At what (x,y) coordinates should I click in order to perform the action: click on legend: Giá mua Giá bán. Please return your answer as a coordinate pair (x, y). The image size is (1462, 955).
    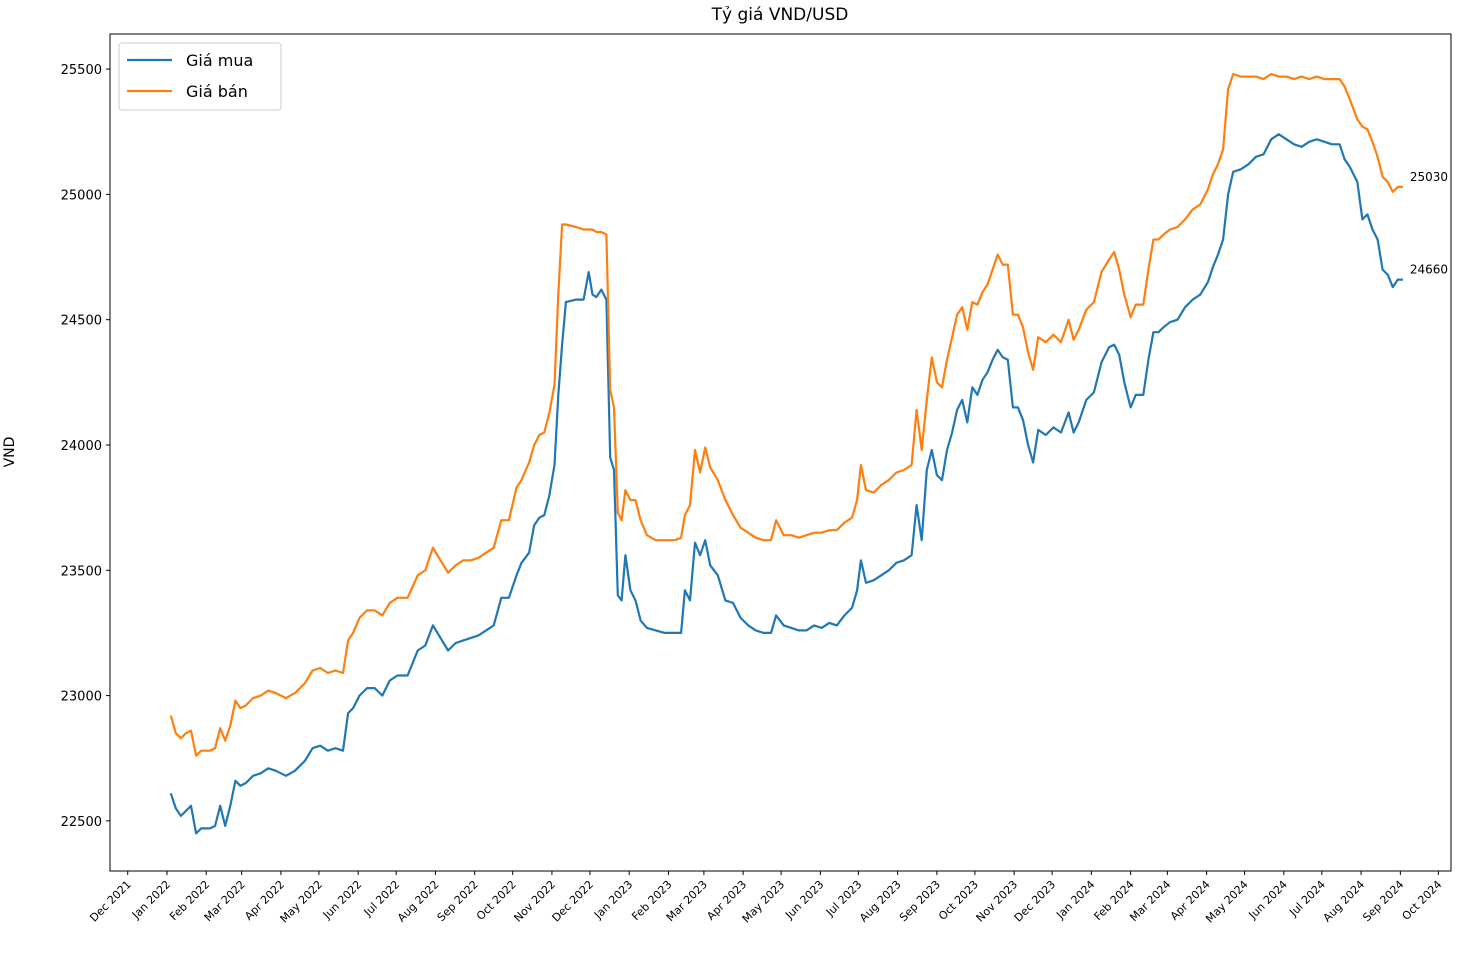
    Looking at the image, I should click on (200, 76).